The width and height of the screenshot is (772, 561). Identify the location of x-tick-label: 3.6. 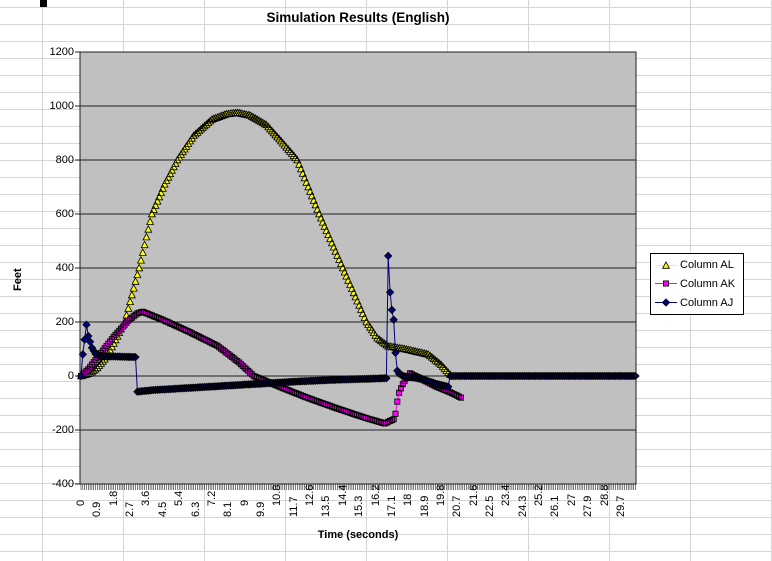
(146, 498).